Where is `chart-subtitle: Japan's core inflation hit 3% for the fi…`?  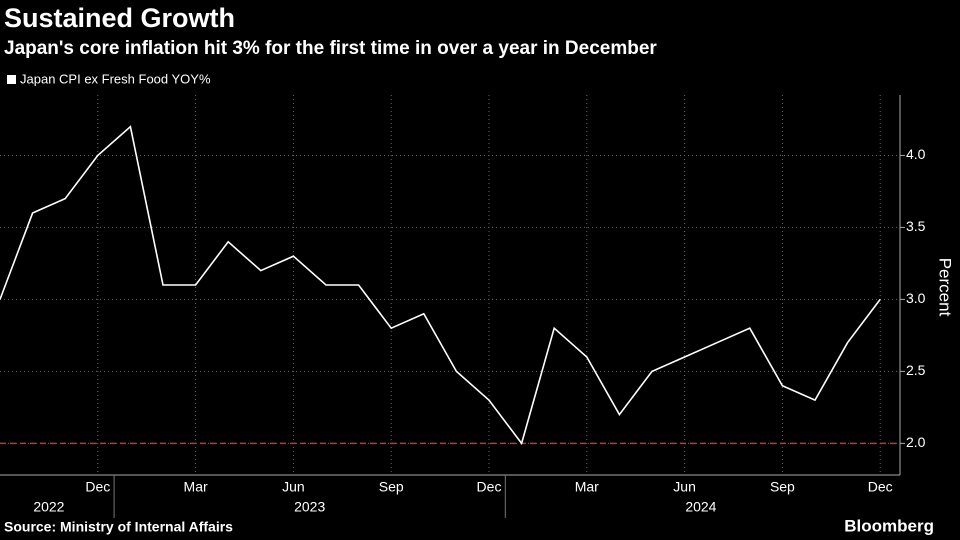 chart-subtitle: Japan's core inflation hit 3% for the fi… is located at coordinates (330, 48).